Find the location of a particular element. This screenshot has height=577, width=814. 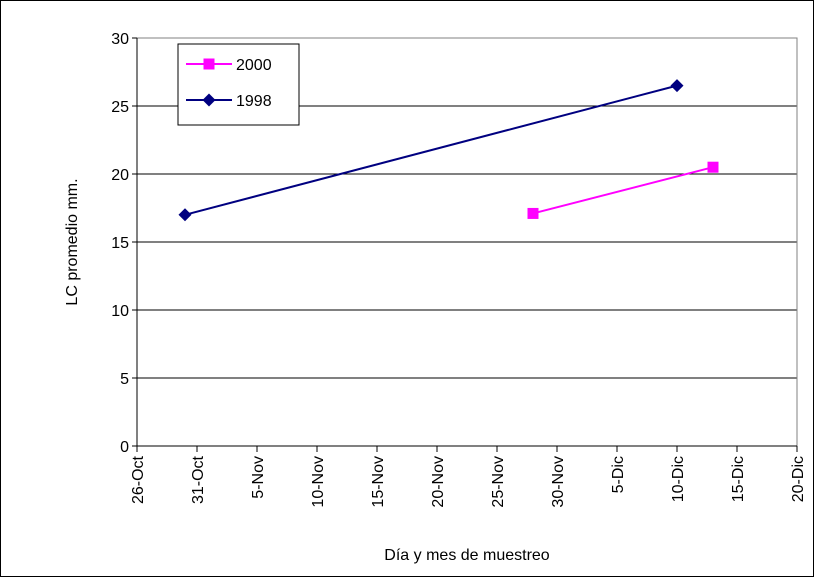

y-tick-label: 20 is located at coordinates (120, 175).